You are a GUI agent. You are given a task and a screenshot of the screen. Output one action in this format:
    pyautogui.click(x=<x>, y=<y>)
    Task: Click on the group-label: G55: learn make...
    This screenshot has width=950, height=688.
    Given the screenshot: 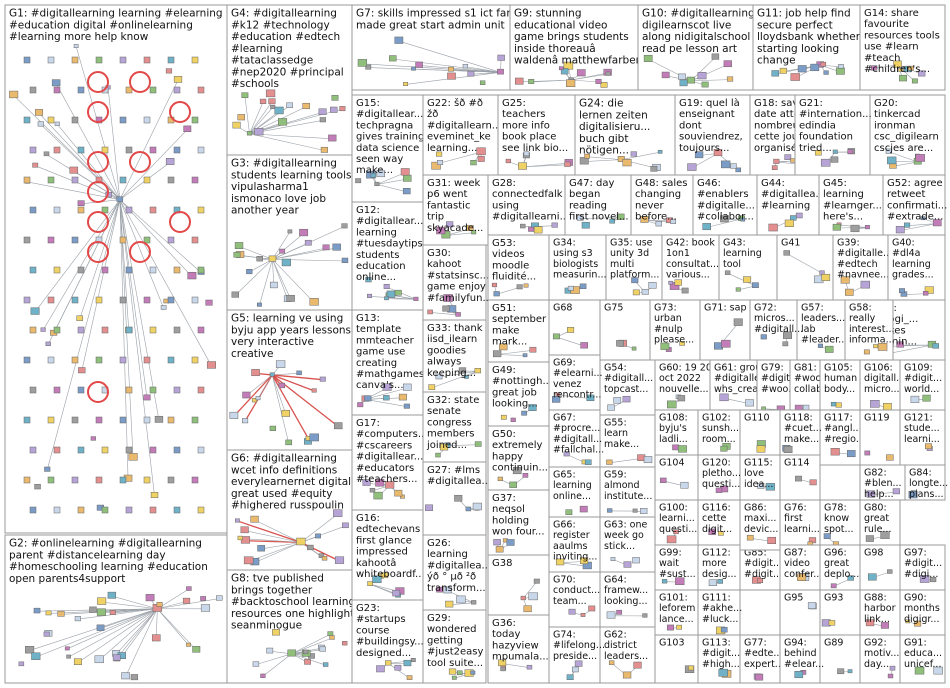 What is the action you would take?
    pyautogui.click(x=621, y=434)
    